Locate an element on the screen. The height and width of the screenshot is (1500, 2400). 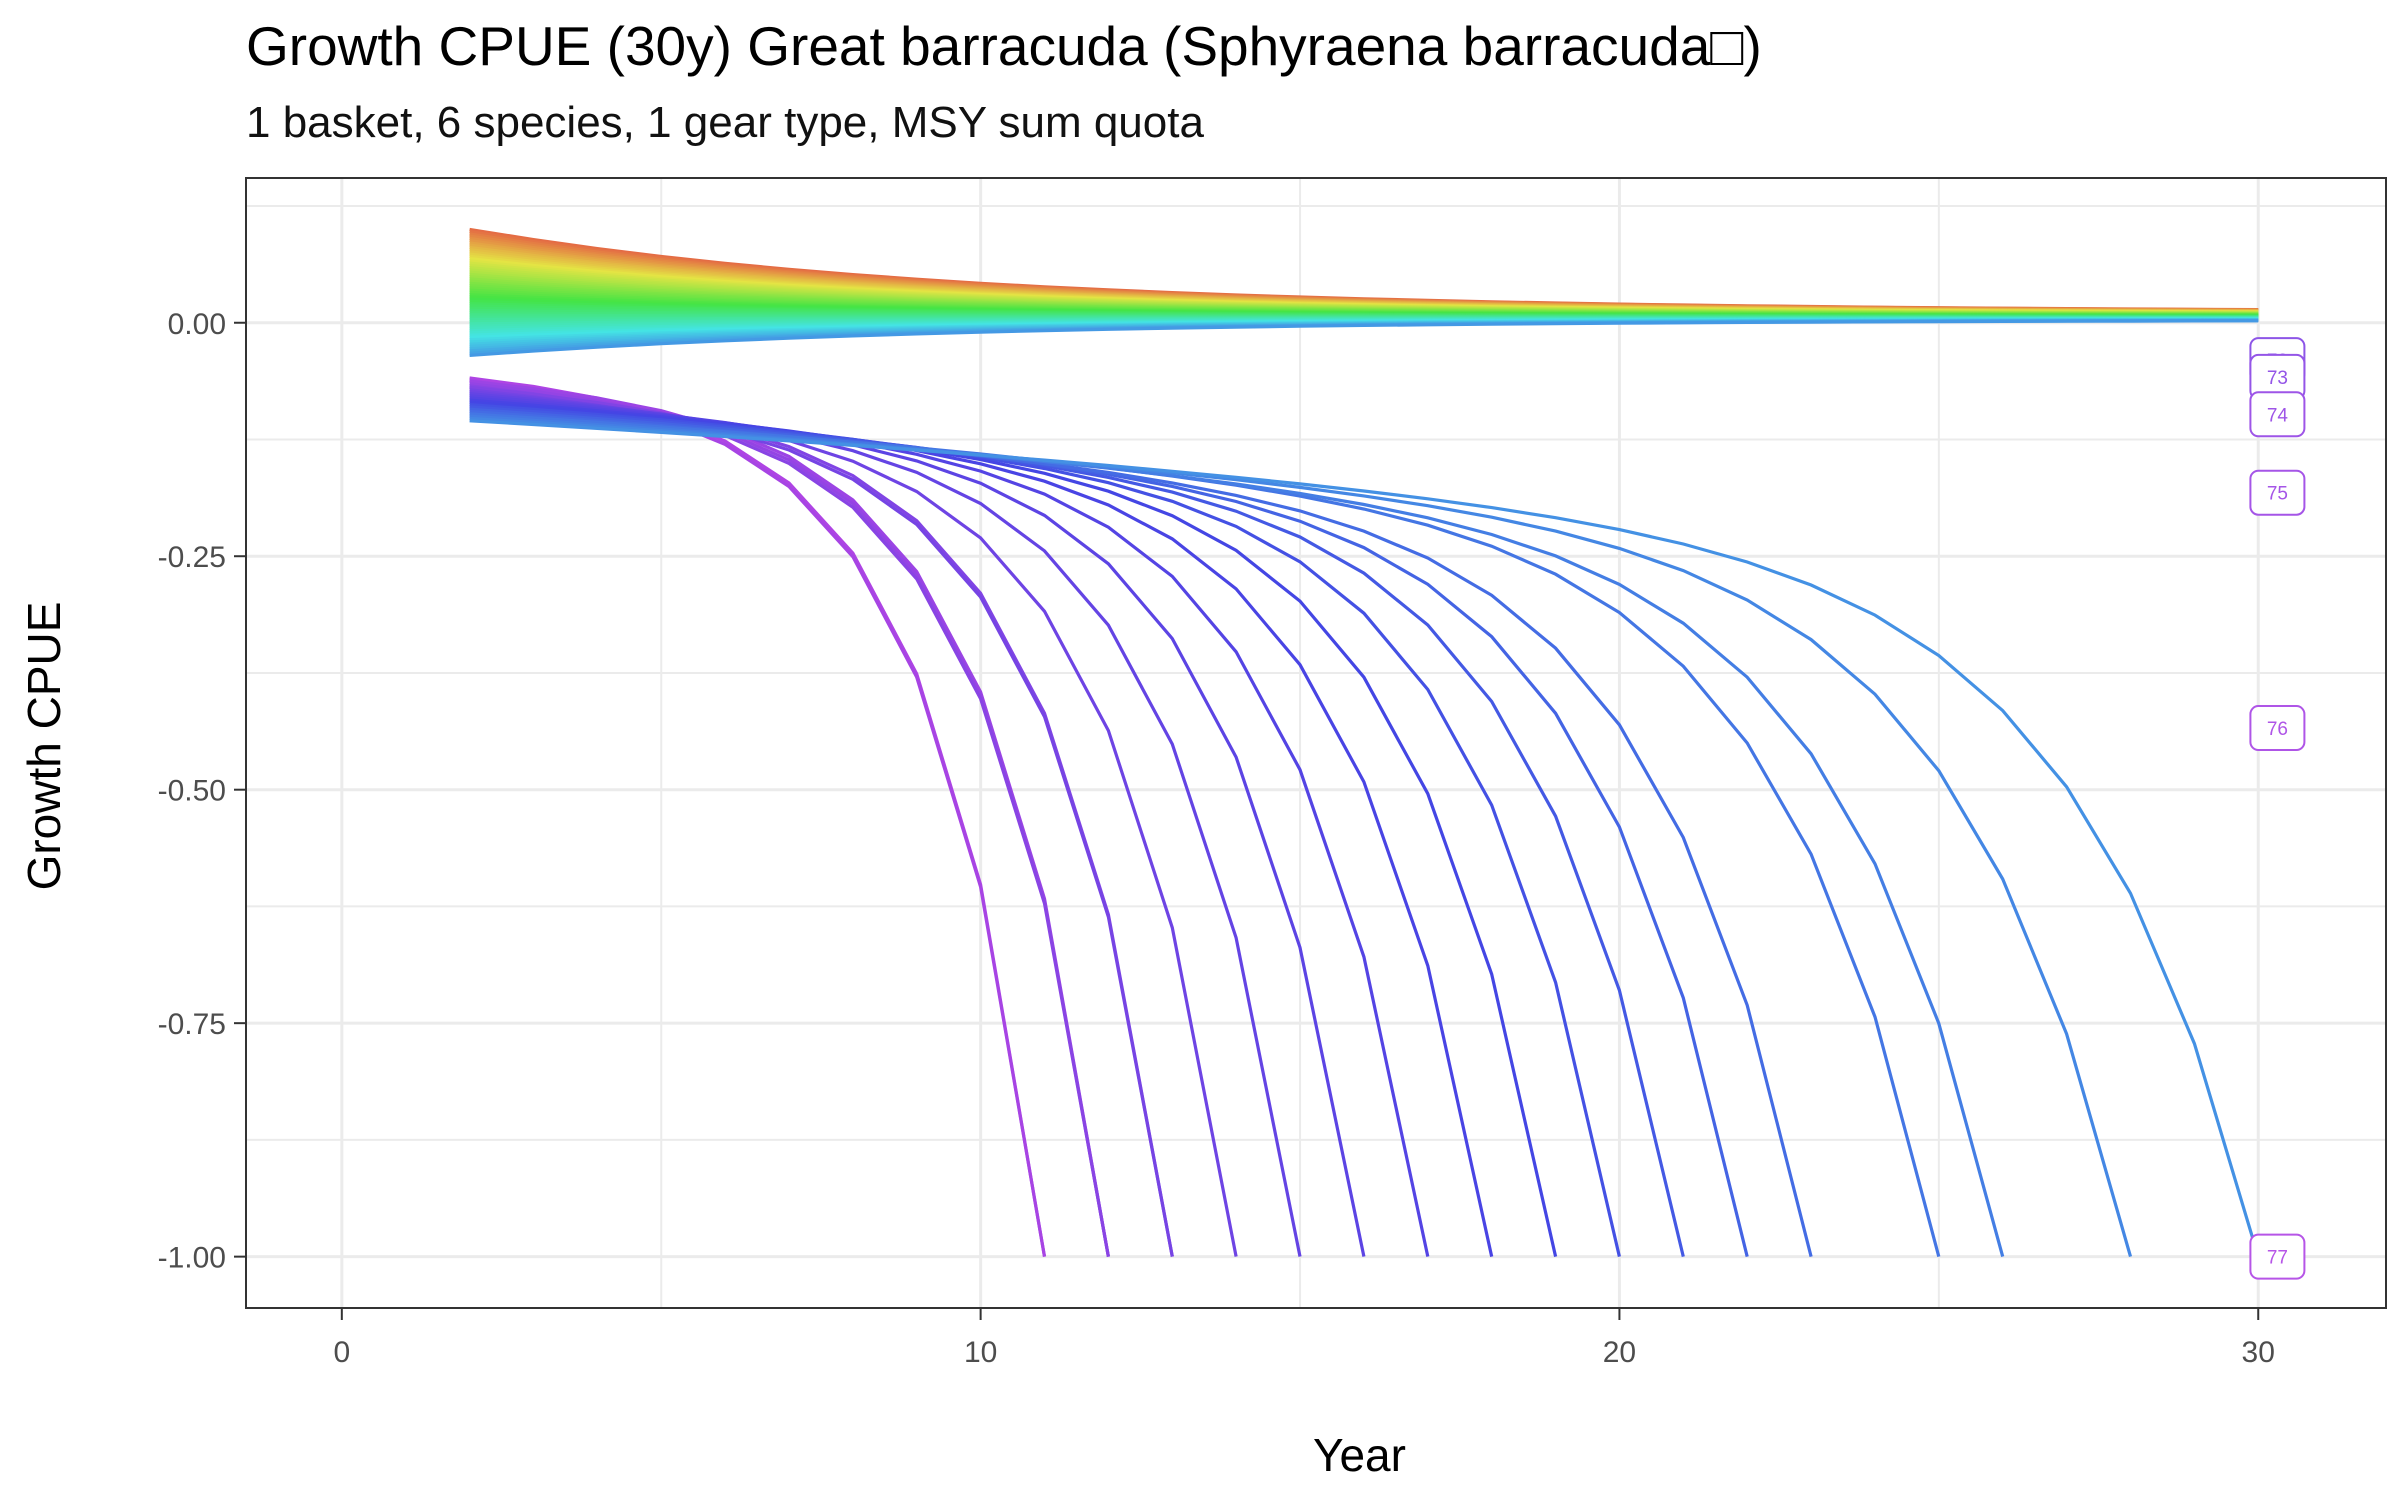
y-tick-label: -0.50 is located at coordinates (192, 791).